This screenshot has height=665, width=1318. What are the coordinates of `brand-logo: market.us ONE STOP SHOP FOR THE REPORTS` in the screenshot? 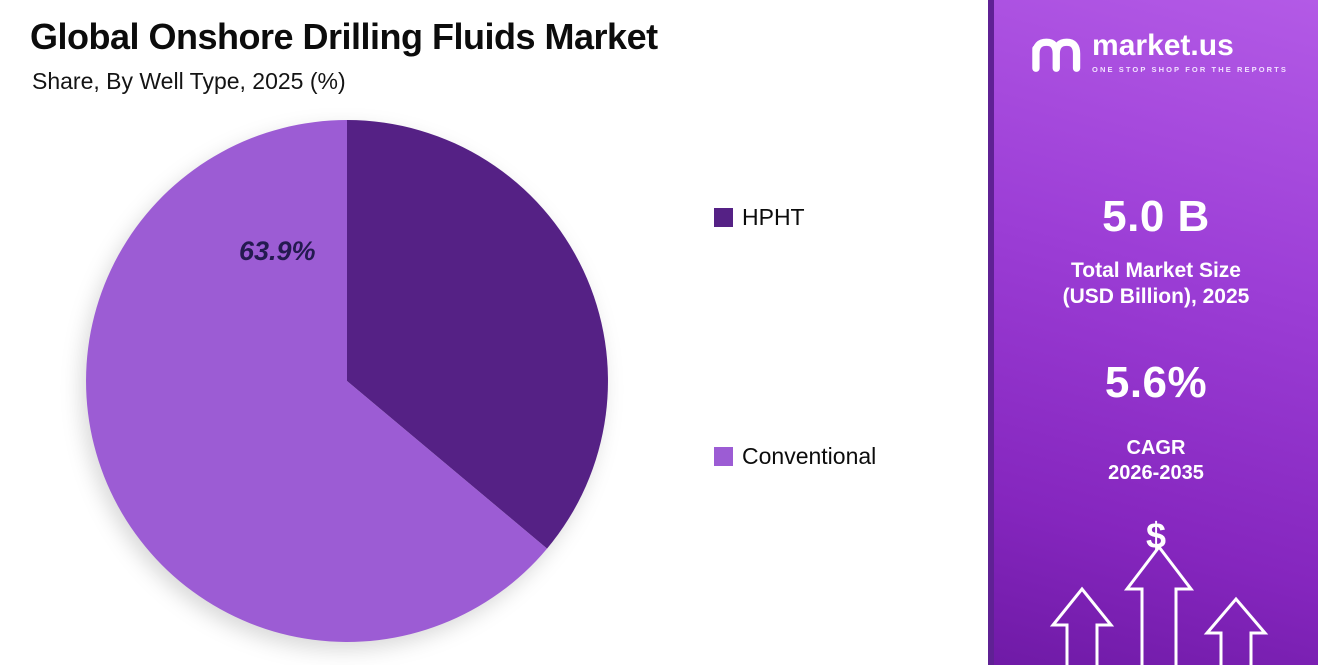 It's located at (1156, 52).